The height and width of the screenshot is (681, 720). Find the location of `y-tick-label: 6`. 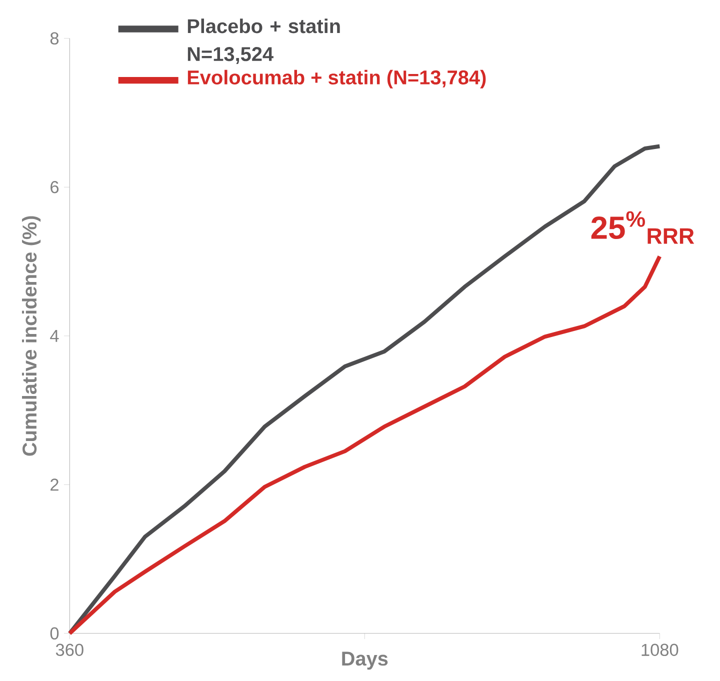

y-tick-label: 6 is located at coordinates (54, 187).